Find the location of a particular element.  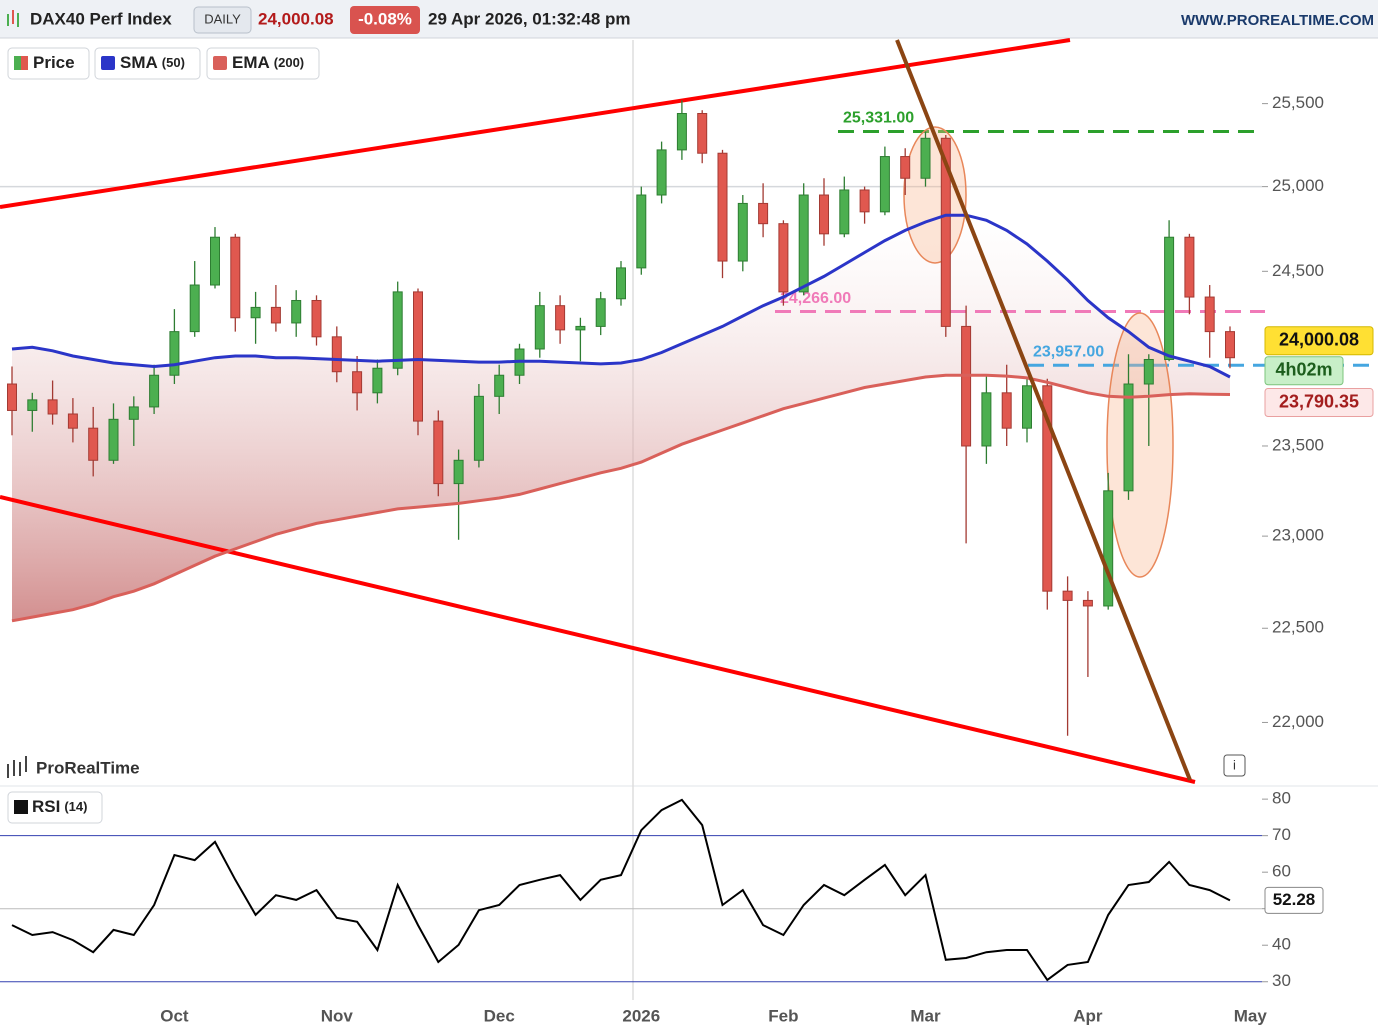

countdown-box is located at coordinates (1304, 371).